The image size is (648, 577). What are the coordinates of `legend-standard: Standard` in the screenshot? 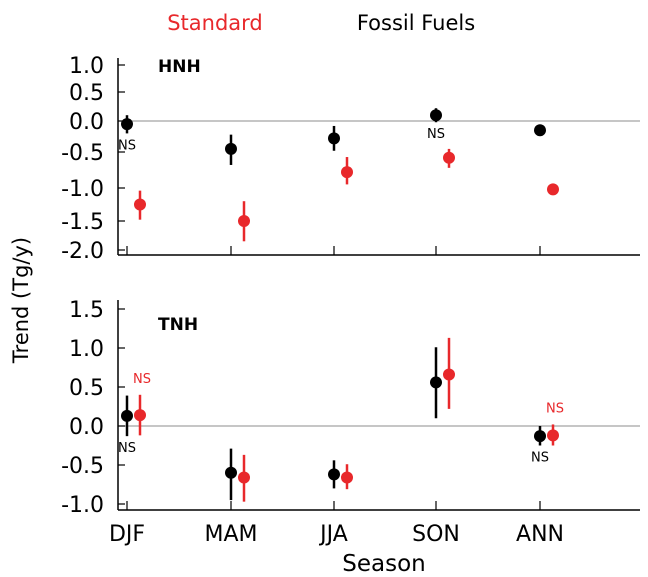 It's located at (215, 23).